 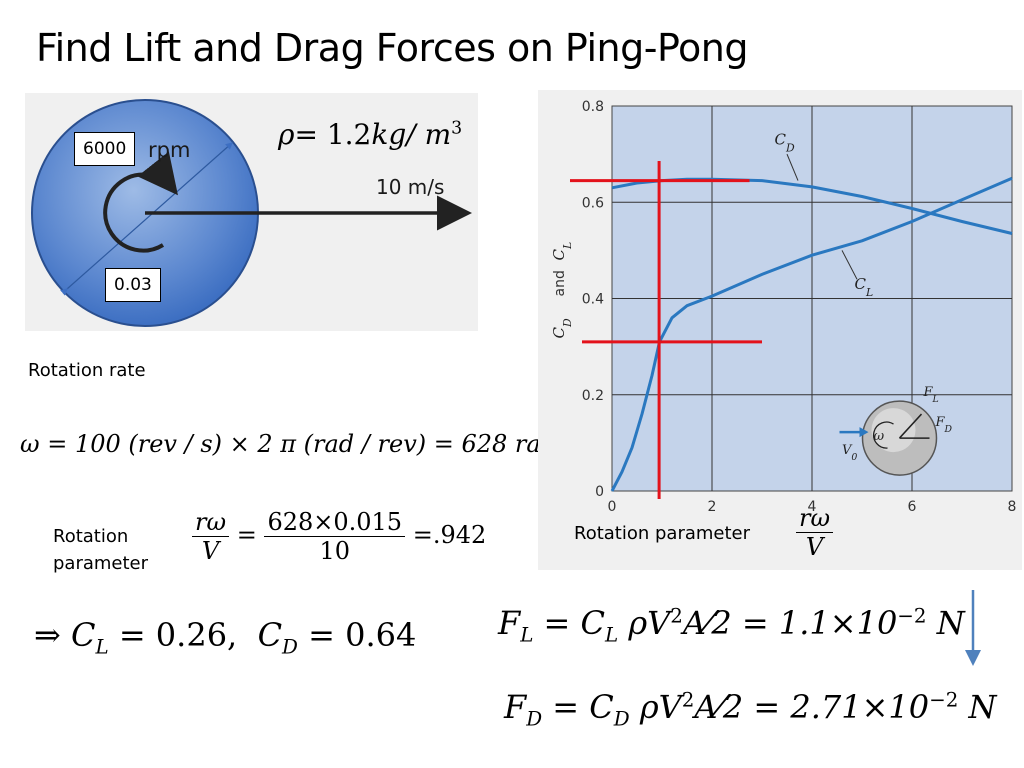 I want to click on numeric-fraction: 628×0.015 10, so click(x=335, y=536).